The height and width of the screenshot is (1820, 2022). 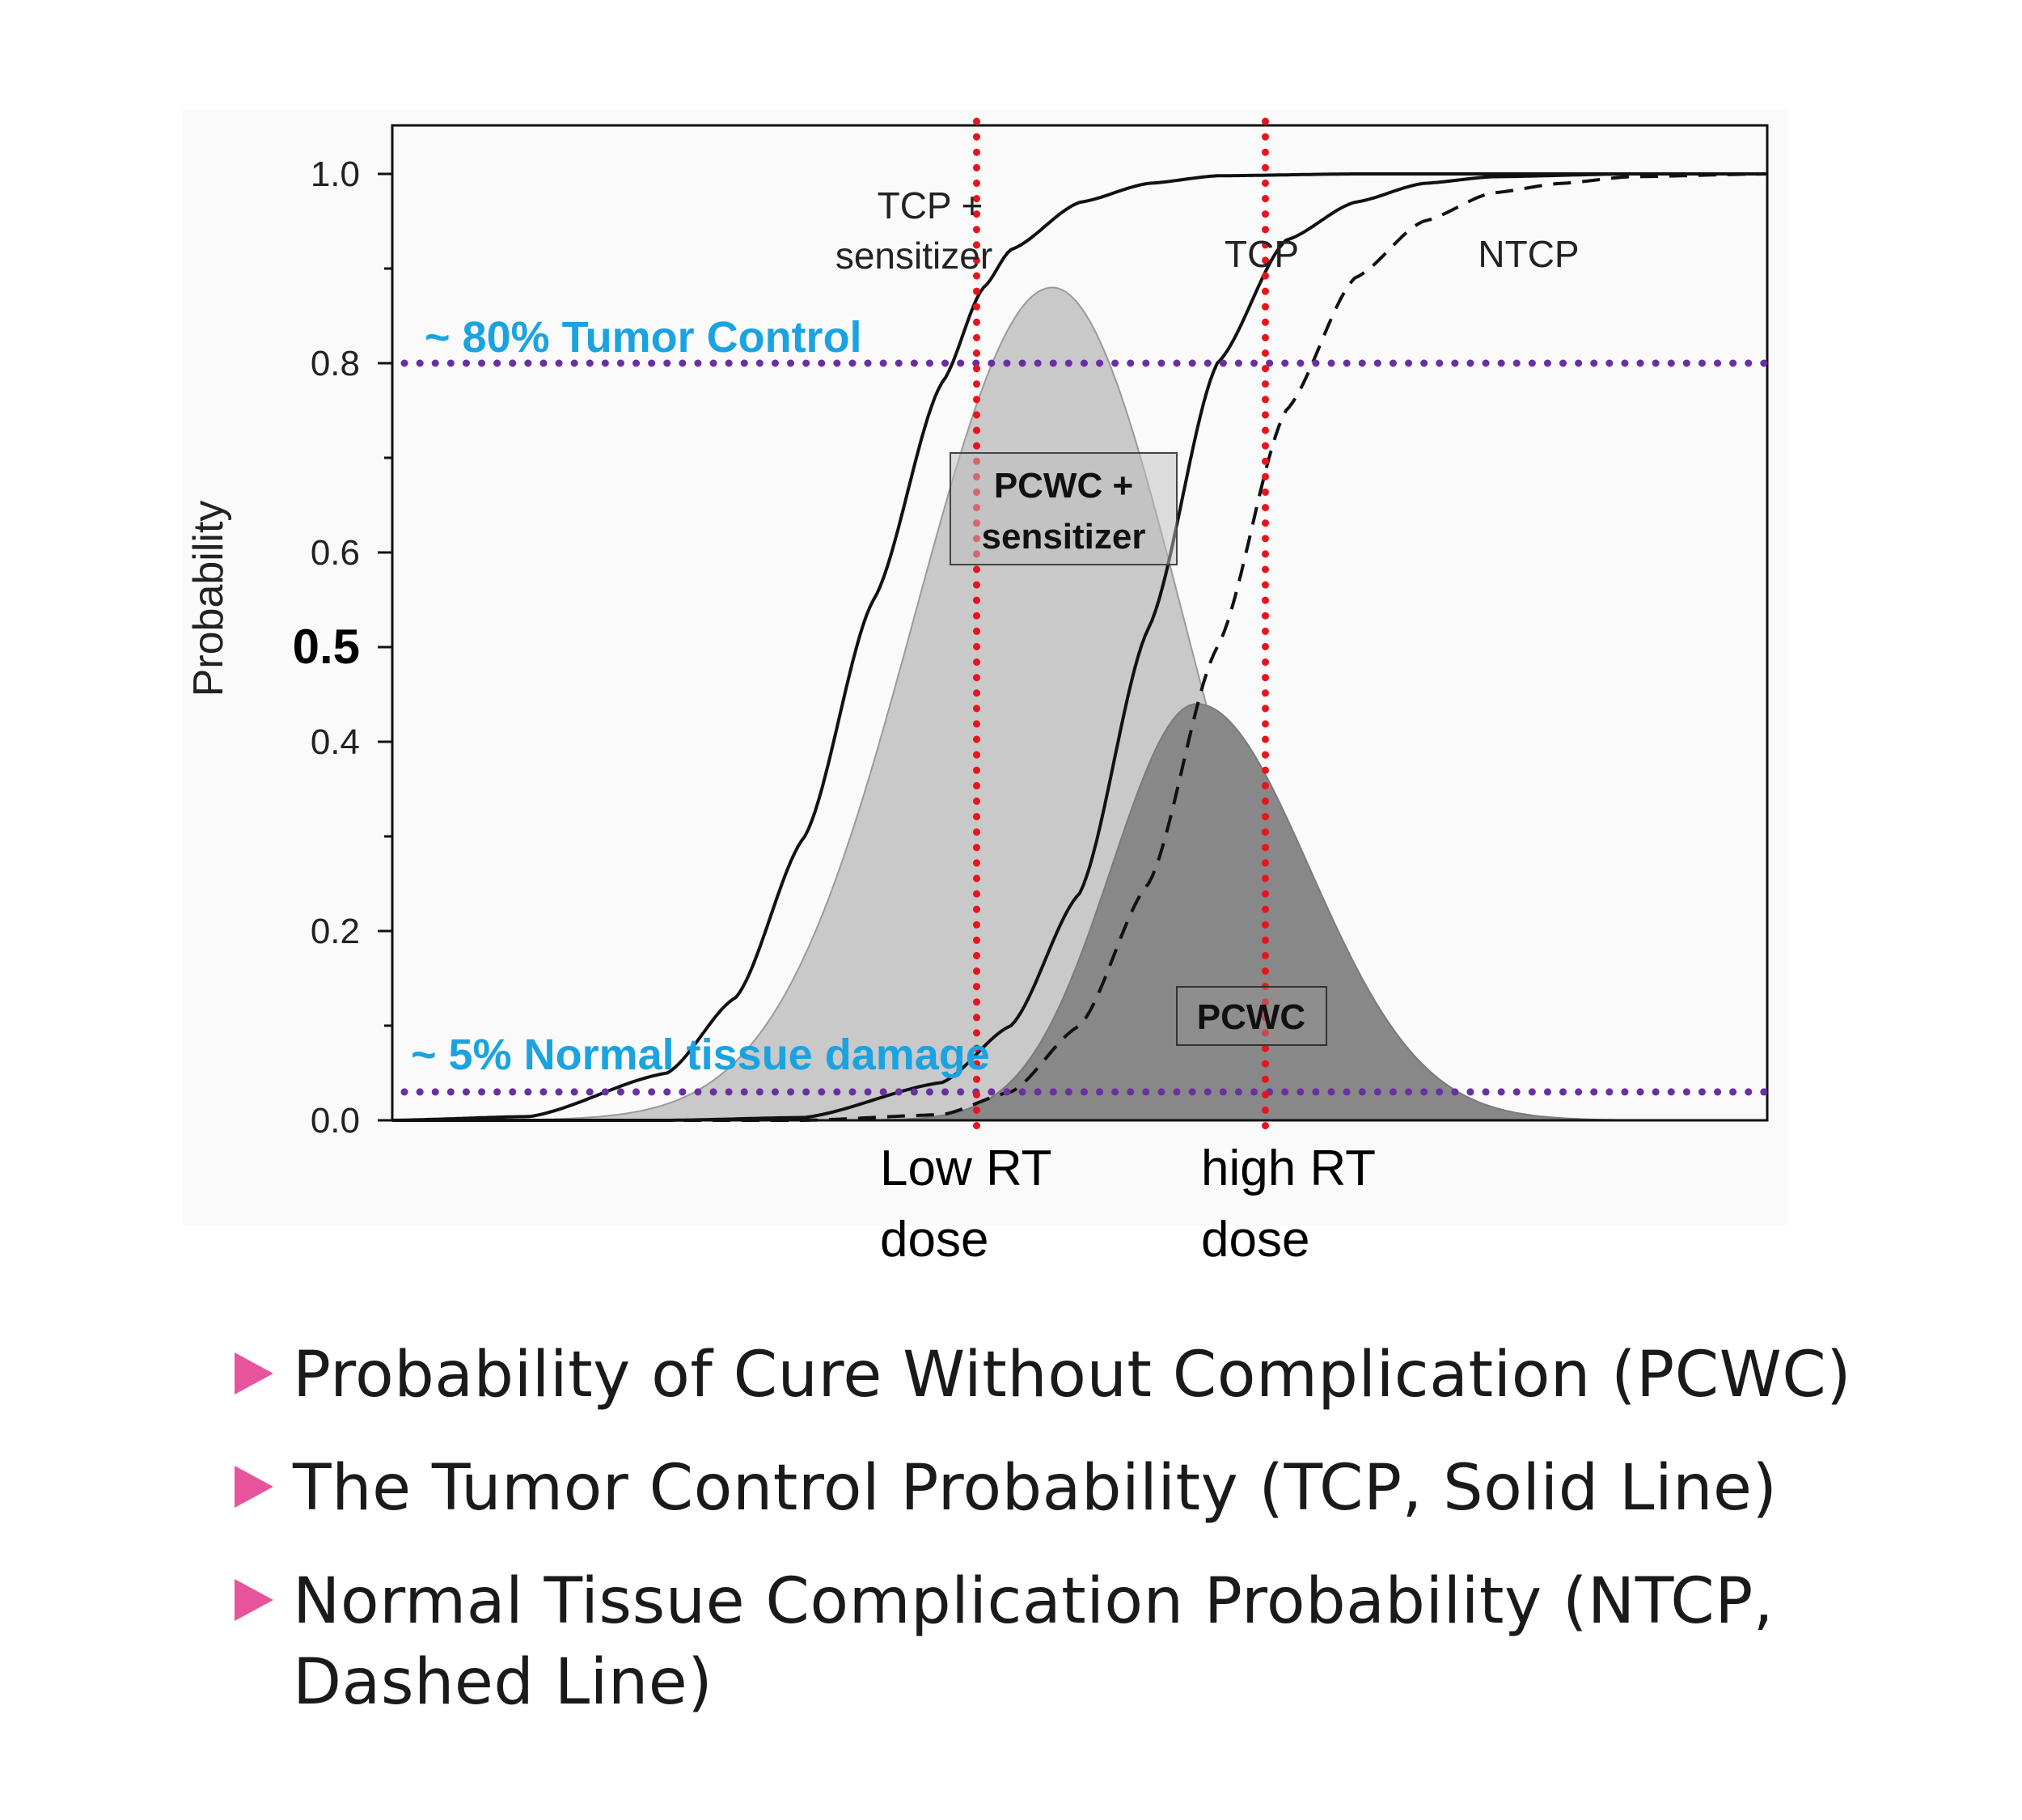 I want to click on y-tick-label: 0.8, so click(x=335, y=363).